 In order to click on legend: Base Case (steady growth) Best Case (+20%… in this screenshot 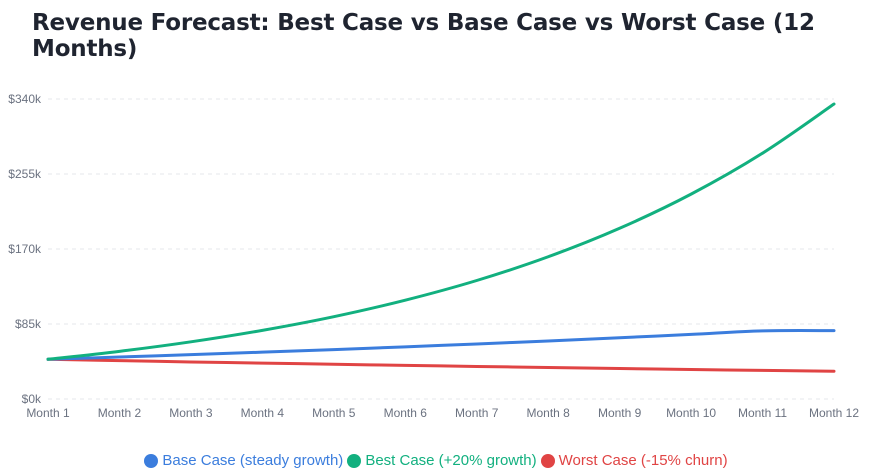, I will do `click(436, 462)`.